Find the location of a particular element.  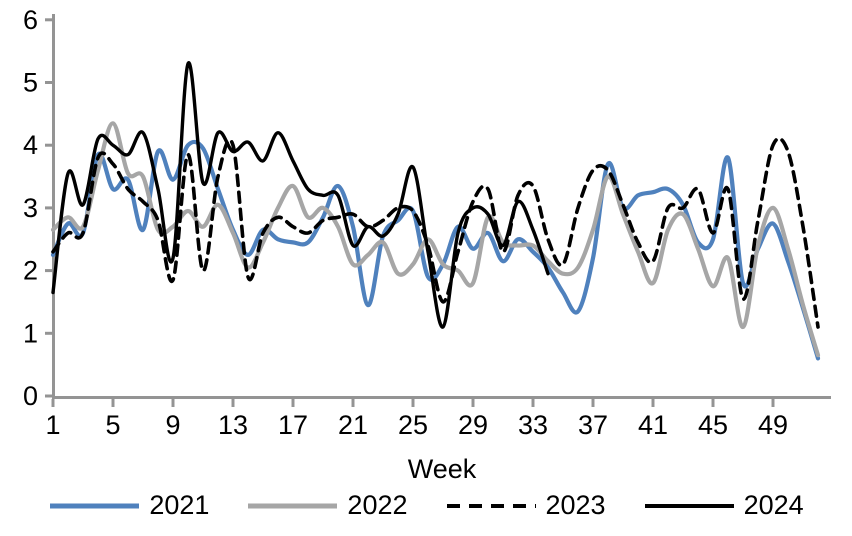

x-tick-label: 45 is located at coordinates (713, 425).